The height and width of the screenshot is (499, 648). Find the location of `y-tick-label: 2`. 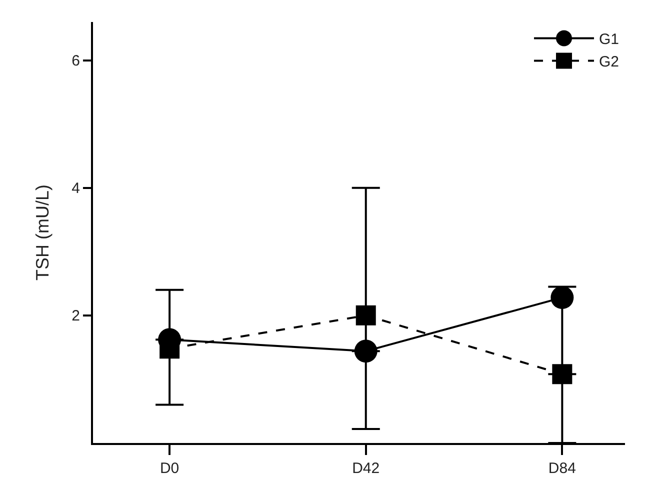

y-tick-label: 2 is located at coordinates (76, 316).